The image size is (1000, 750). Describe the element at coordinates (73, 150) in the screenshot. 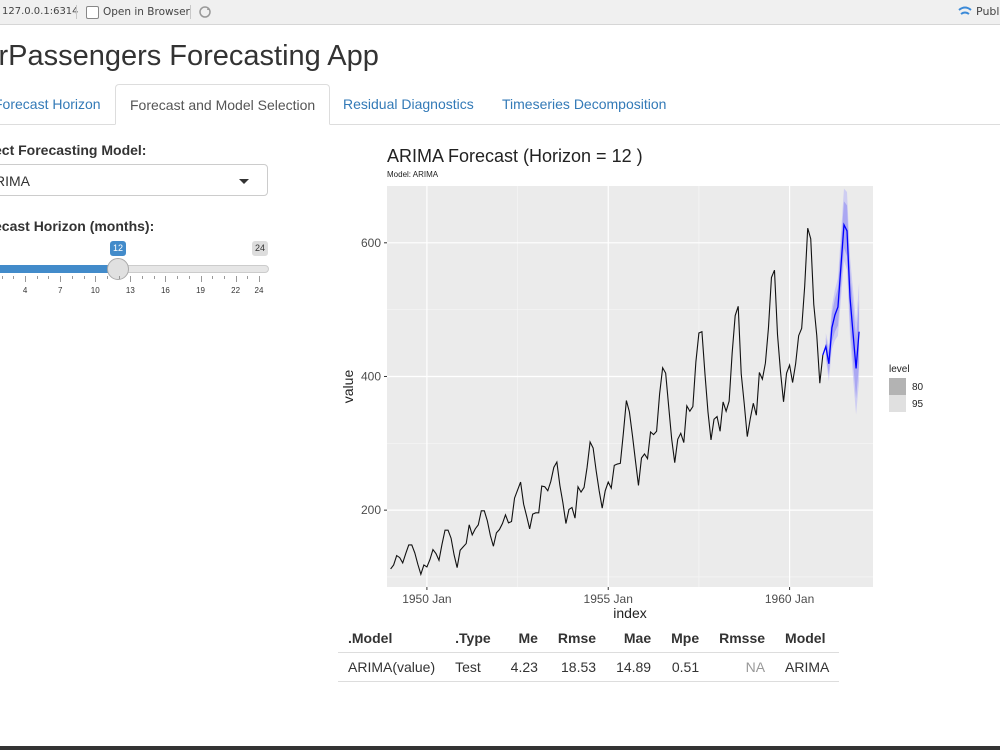

I see `model-select-label: ect Forecasting Model:` at that location.